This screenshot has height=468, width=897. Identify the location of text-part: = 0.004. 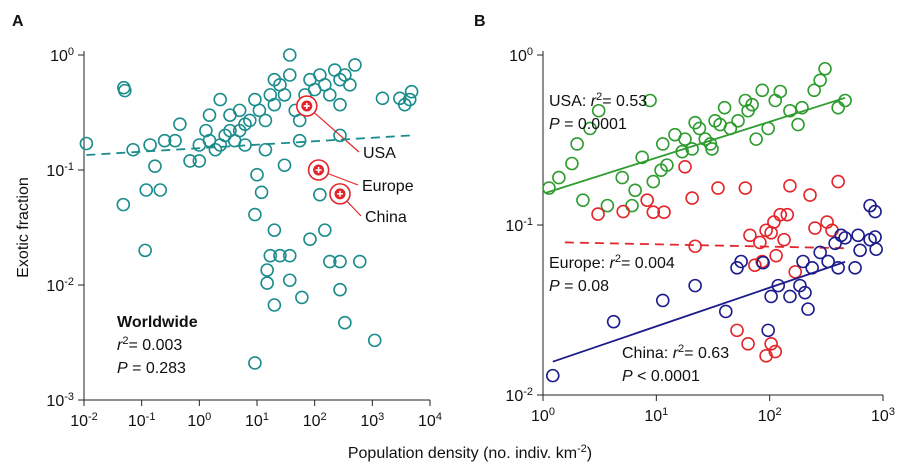
(648, 263).